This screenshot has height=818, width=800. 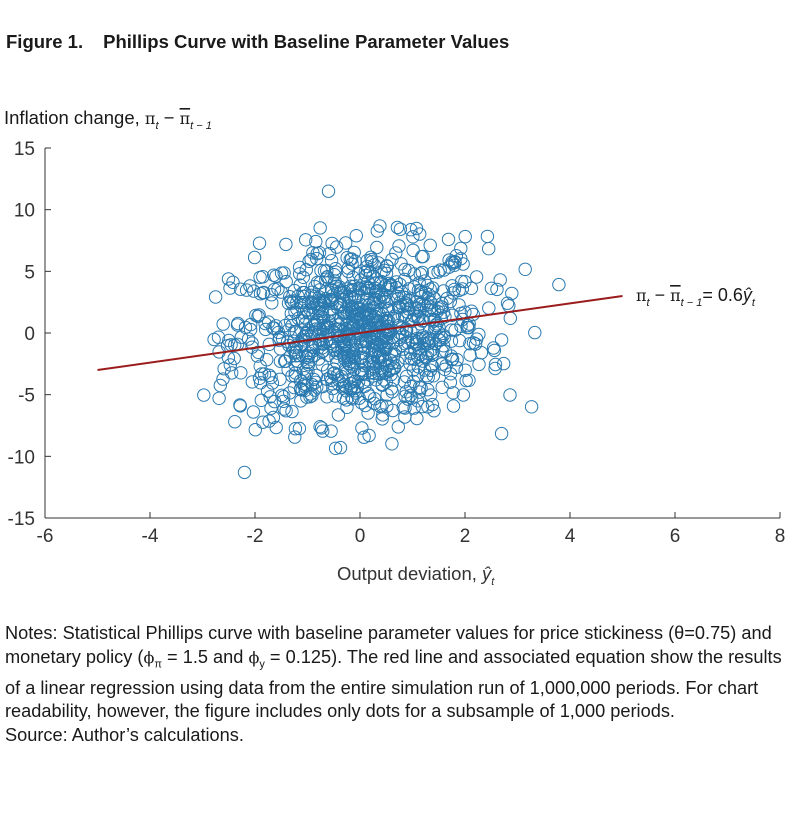 What do you see at coordinates (45, 41) in the screenshot?
I see `figure-label: Figure 1.` at bounding box center [45, 41].